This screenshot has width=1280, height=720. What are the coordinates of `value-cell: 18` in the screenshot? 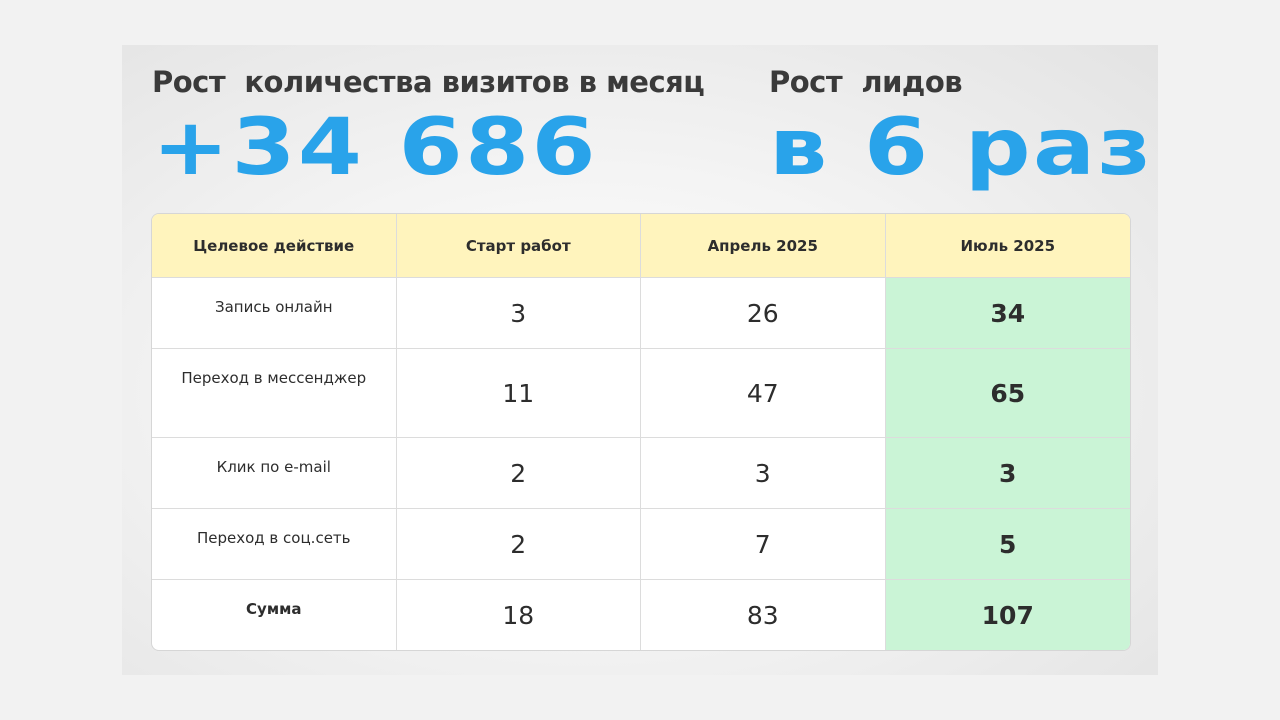 It's located at (519, 615).